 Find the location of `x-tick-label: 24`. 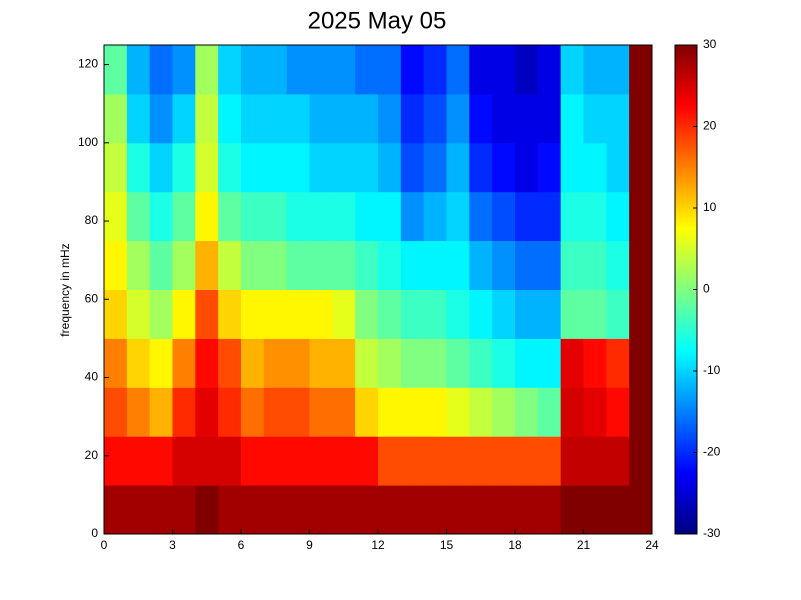

x-tick-label: 24 is located at coordinates (652, 545).